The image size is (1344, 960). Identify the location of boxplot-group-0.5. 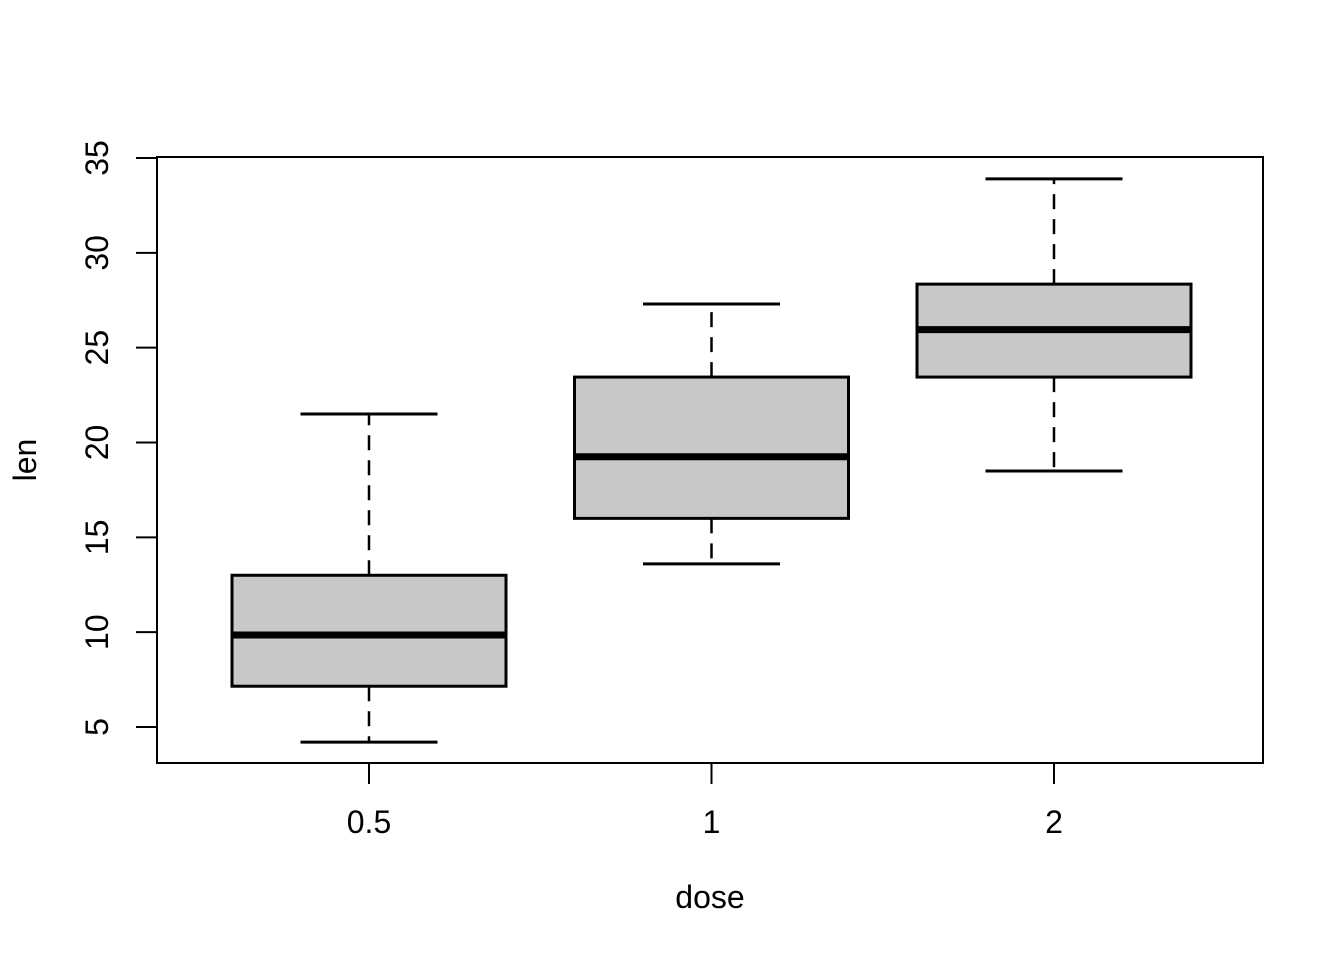
(369, 578).